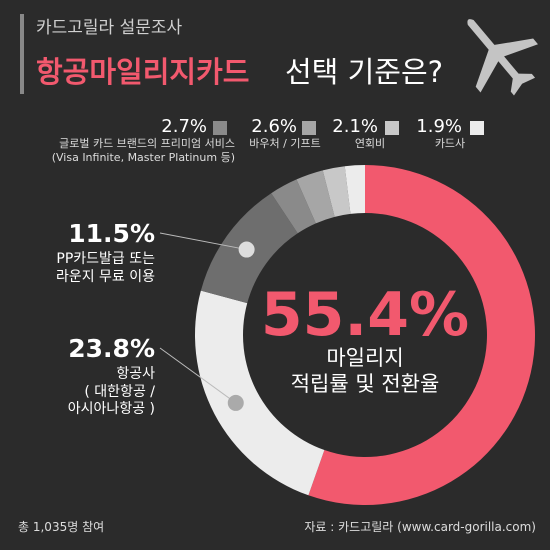  I want to click on value-label: 1.9%, so click(439, 126).